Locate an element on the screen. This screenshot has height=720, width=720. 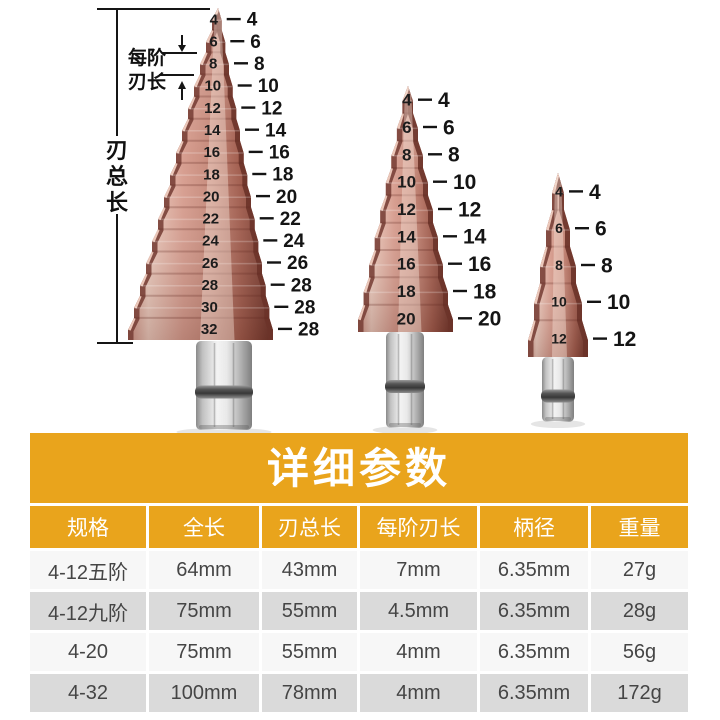
step-size-labels: 4 6 8 10 12 14 16 18 20 22 24 26 28 30 32 is located at coordinates (211, 174).